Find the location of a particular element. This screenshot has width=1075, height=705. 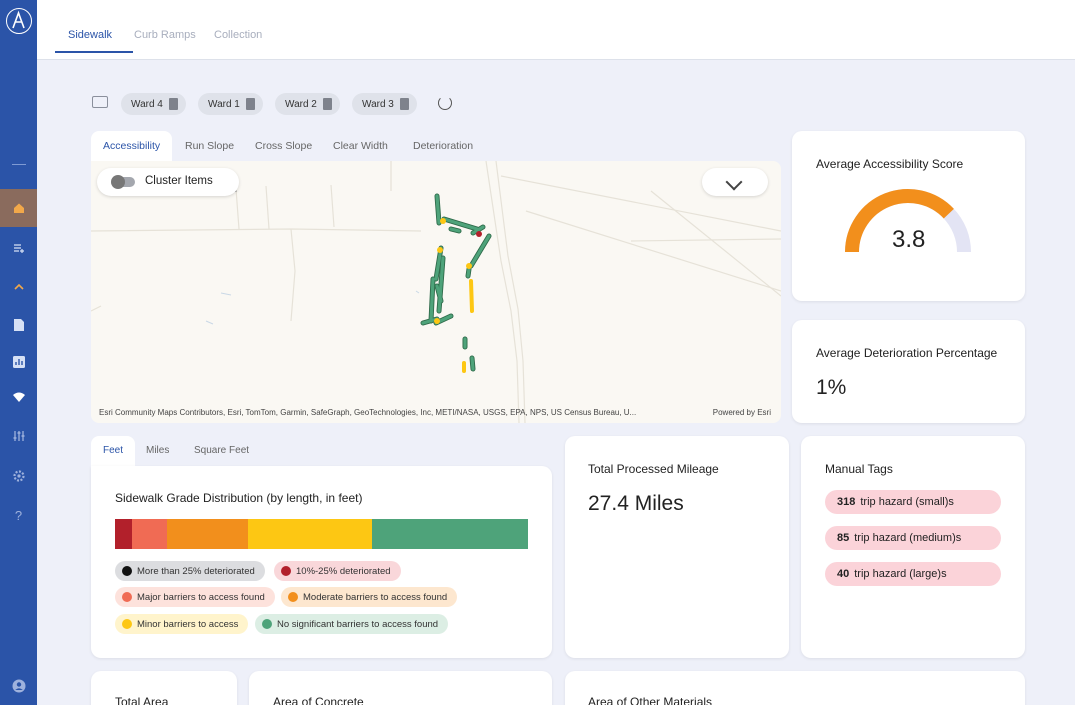

refresh-icon is located at coordinates (445, 103).